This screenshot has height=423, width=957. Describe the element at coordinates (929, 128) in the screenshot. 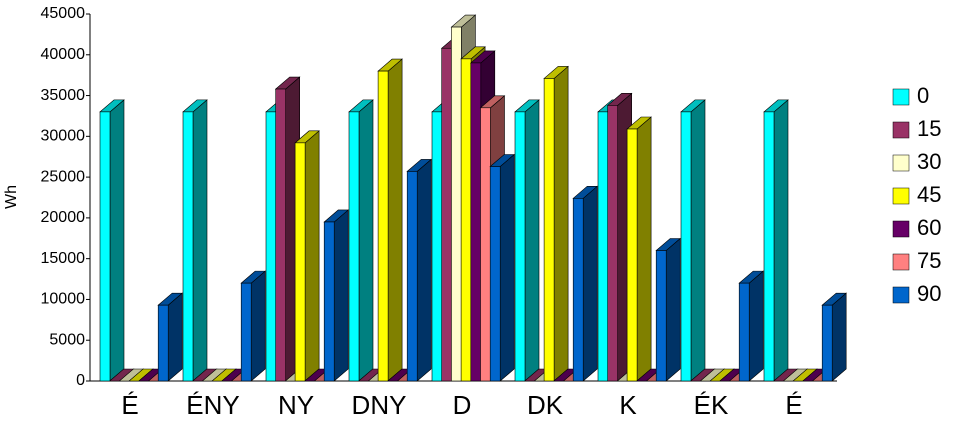

I see `legend-label: 15` at that location.